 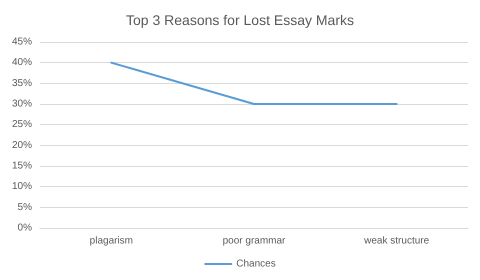 I want to click on y-tick-label: 0%, so click(x=25, y=228).